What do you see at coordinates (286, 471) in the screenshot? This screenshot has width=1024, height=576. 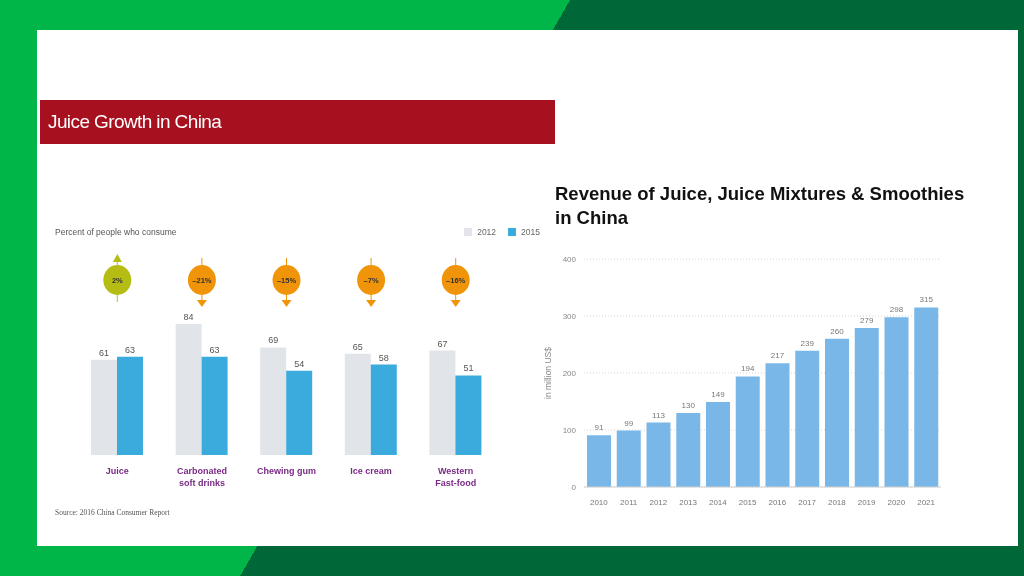 I see `x-tick-label: Chewing gum` at bounding box center [286, 471].